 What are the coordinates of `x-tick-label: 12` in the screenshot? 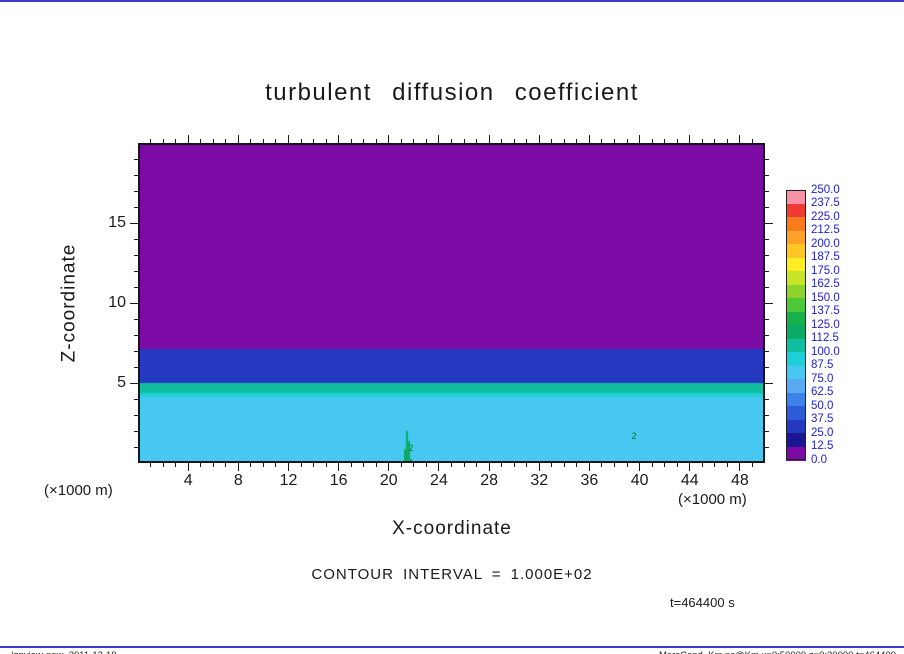 It's located at (288, 480).